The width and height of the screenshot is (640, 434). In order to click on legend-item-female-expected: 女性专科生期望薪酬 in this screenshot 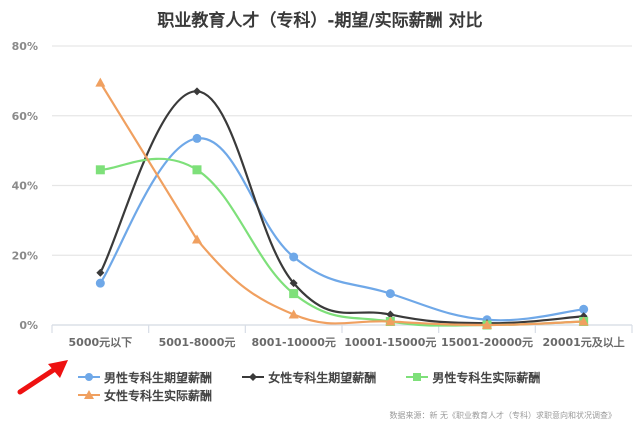, I will do `click(309, 377)`.